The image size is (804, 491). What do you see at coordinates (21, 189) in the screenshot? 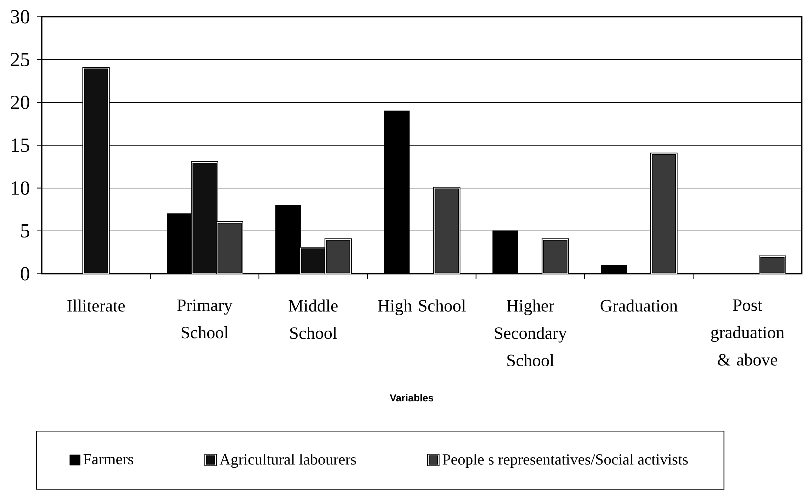
I see `y-tick-label: 10` at bounding box center [21, 189].